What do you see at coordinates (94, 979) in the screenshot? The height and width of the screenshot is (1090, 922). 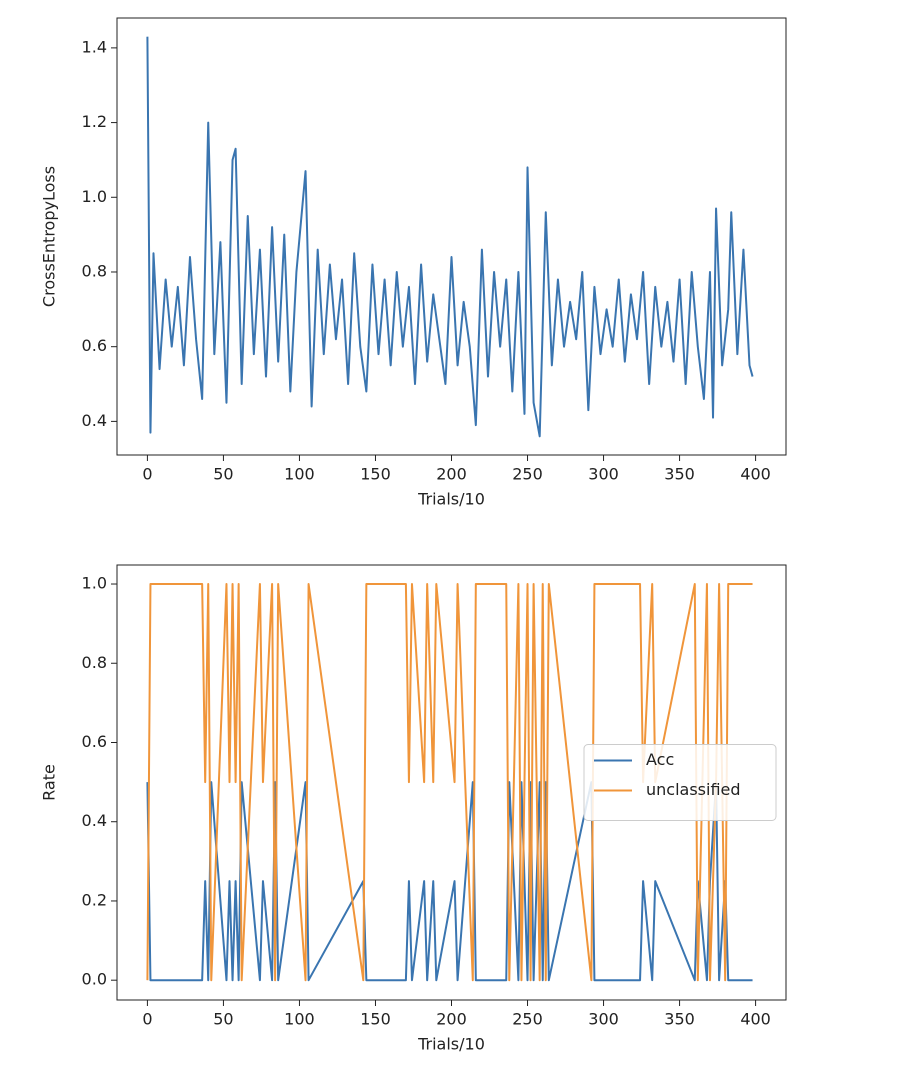 I see `y-tick-label: 0.0` at bounding box center [94, 979].